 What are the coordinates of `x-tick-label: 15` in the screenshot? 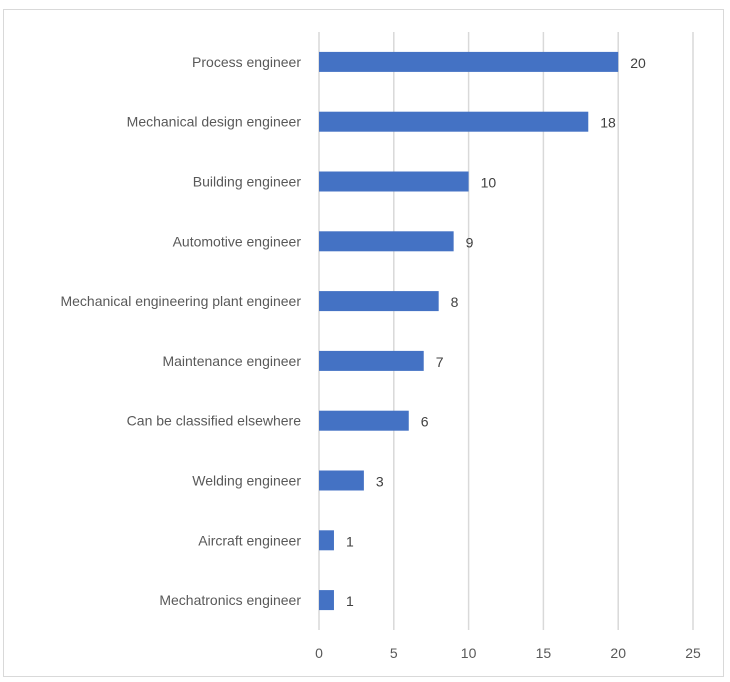 It's located at (544, 653).